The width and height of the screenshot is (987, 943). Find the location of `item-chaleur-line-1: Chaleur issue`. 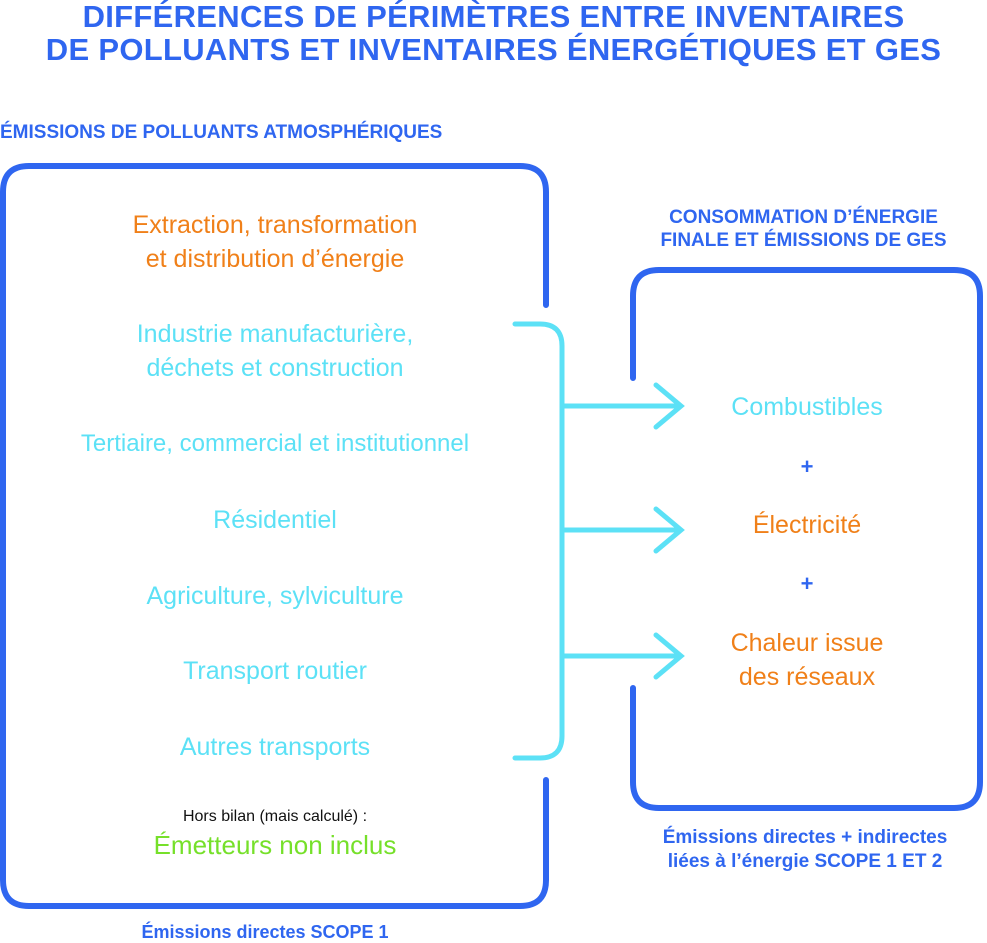

item-chaleur-line-1: Chaleur issue is located at coordinates (807, 643).